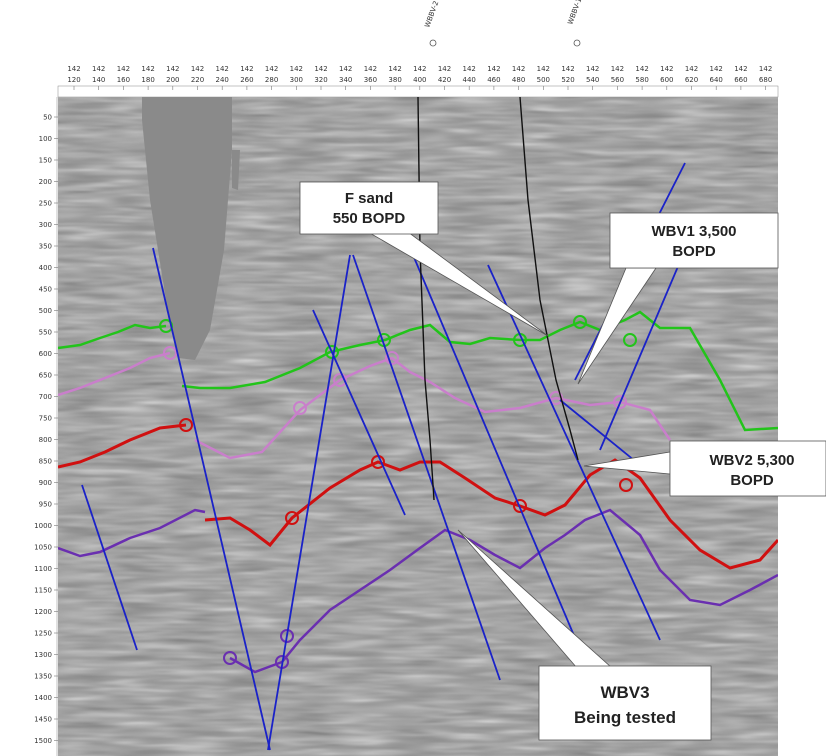 The height and width of the screenshot is (756, 826). Describe the element at coordinates (431, 14) in the screenshot. I see `well-label: WBBV-2` at that location.